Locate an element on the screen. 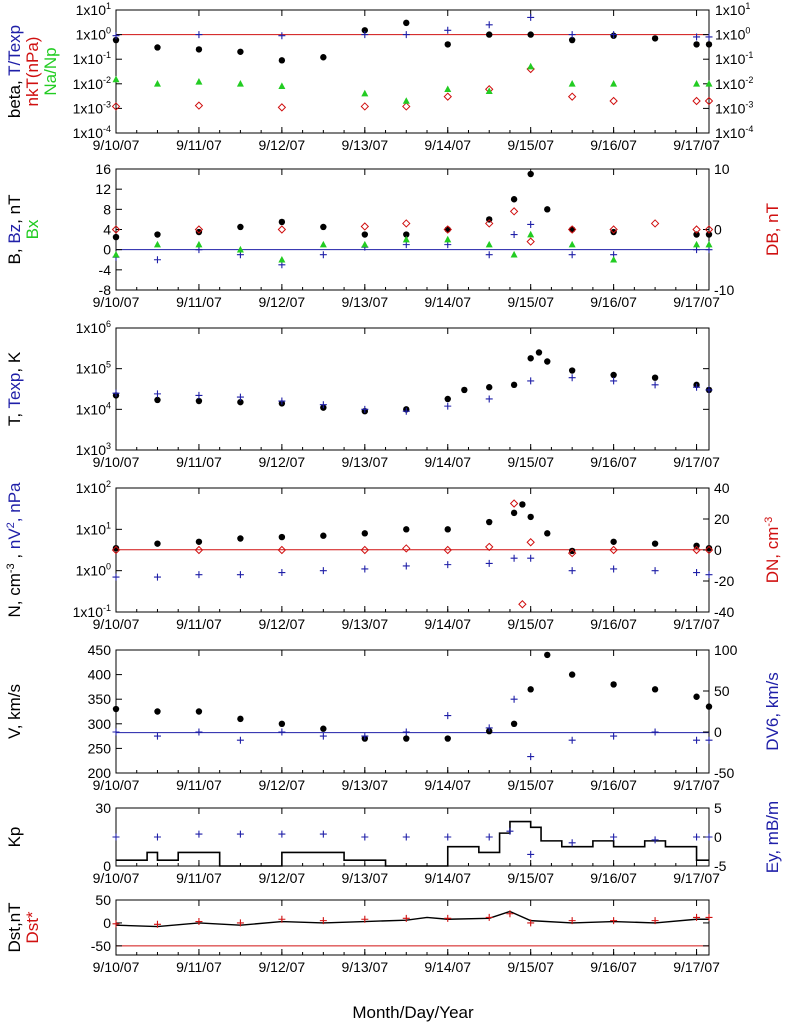 This screenshot has height=1024, width=791. dens-x-tick-label-3: 9/13/07 is located at coordinates (364, 624).